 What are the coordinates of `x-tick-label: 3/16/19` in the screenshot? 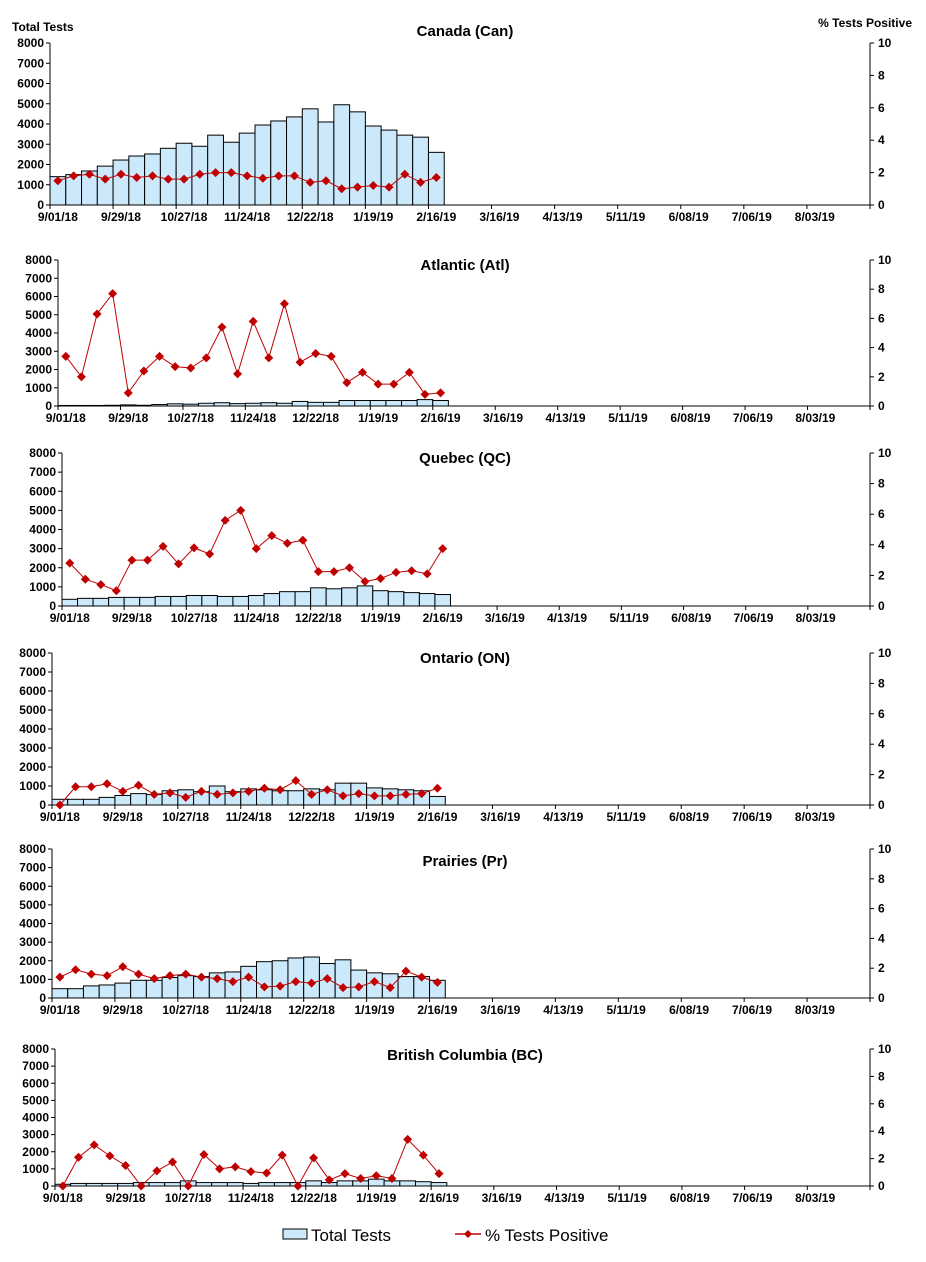 It's located at (505, 618).